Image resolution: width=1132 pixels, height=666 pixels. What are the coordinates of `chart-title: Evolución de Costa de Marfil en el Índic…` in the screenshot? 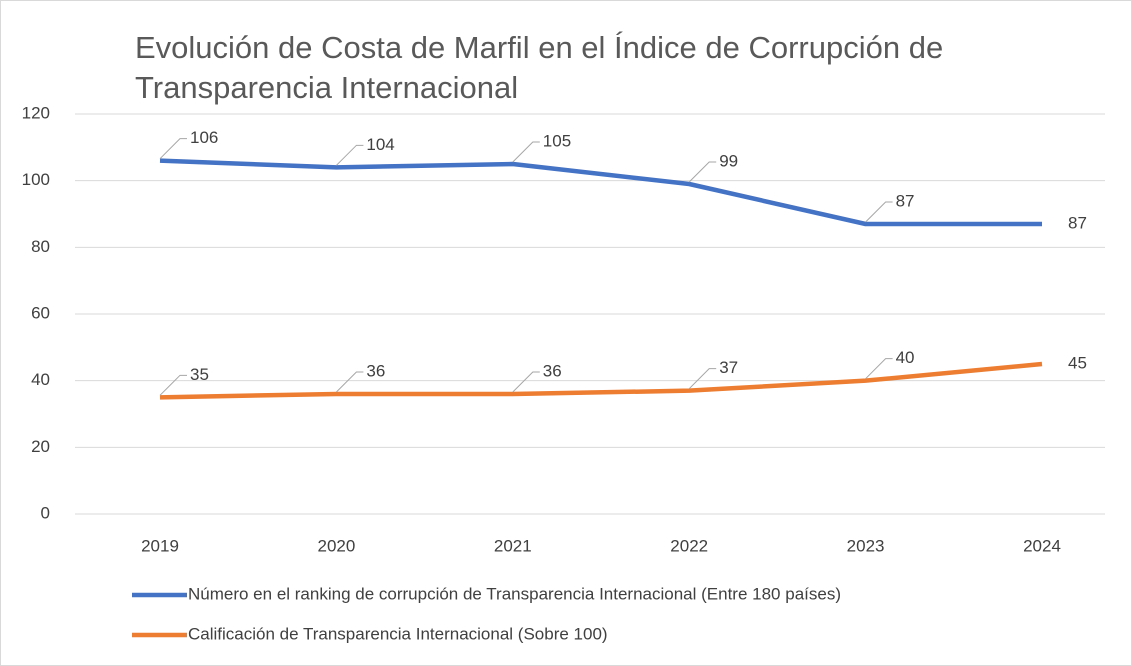 It's located at (539, 67).